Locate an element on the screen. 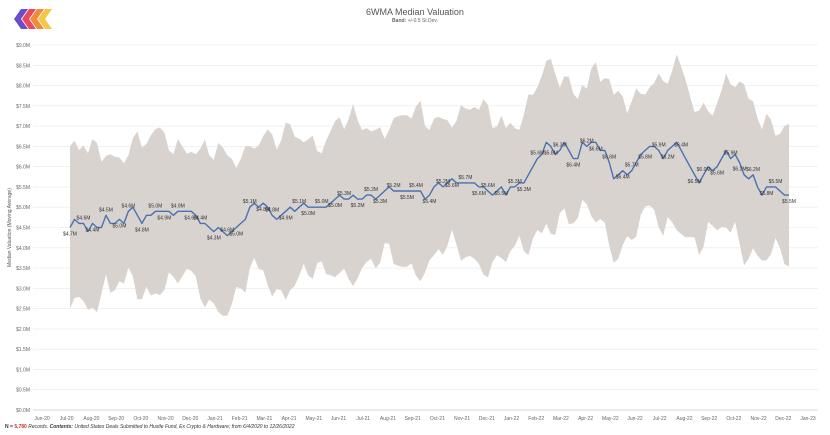 The width and height of the screenshot is (830, 435). x-tick-label: Dec-20 is located at coordinates (190, 419).